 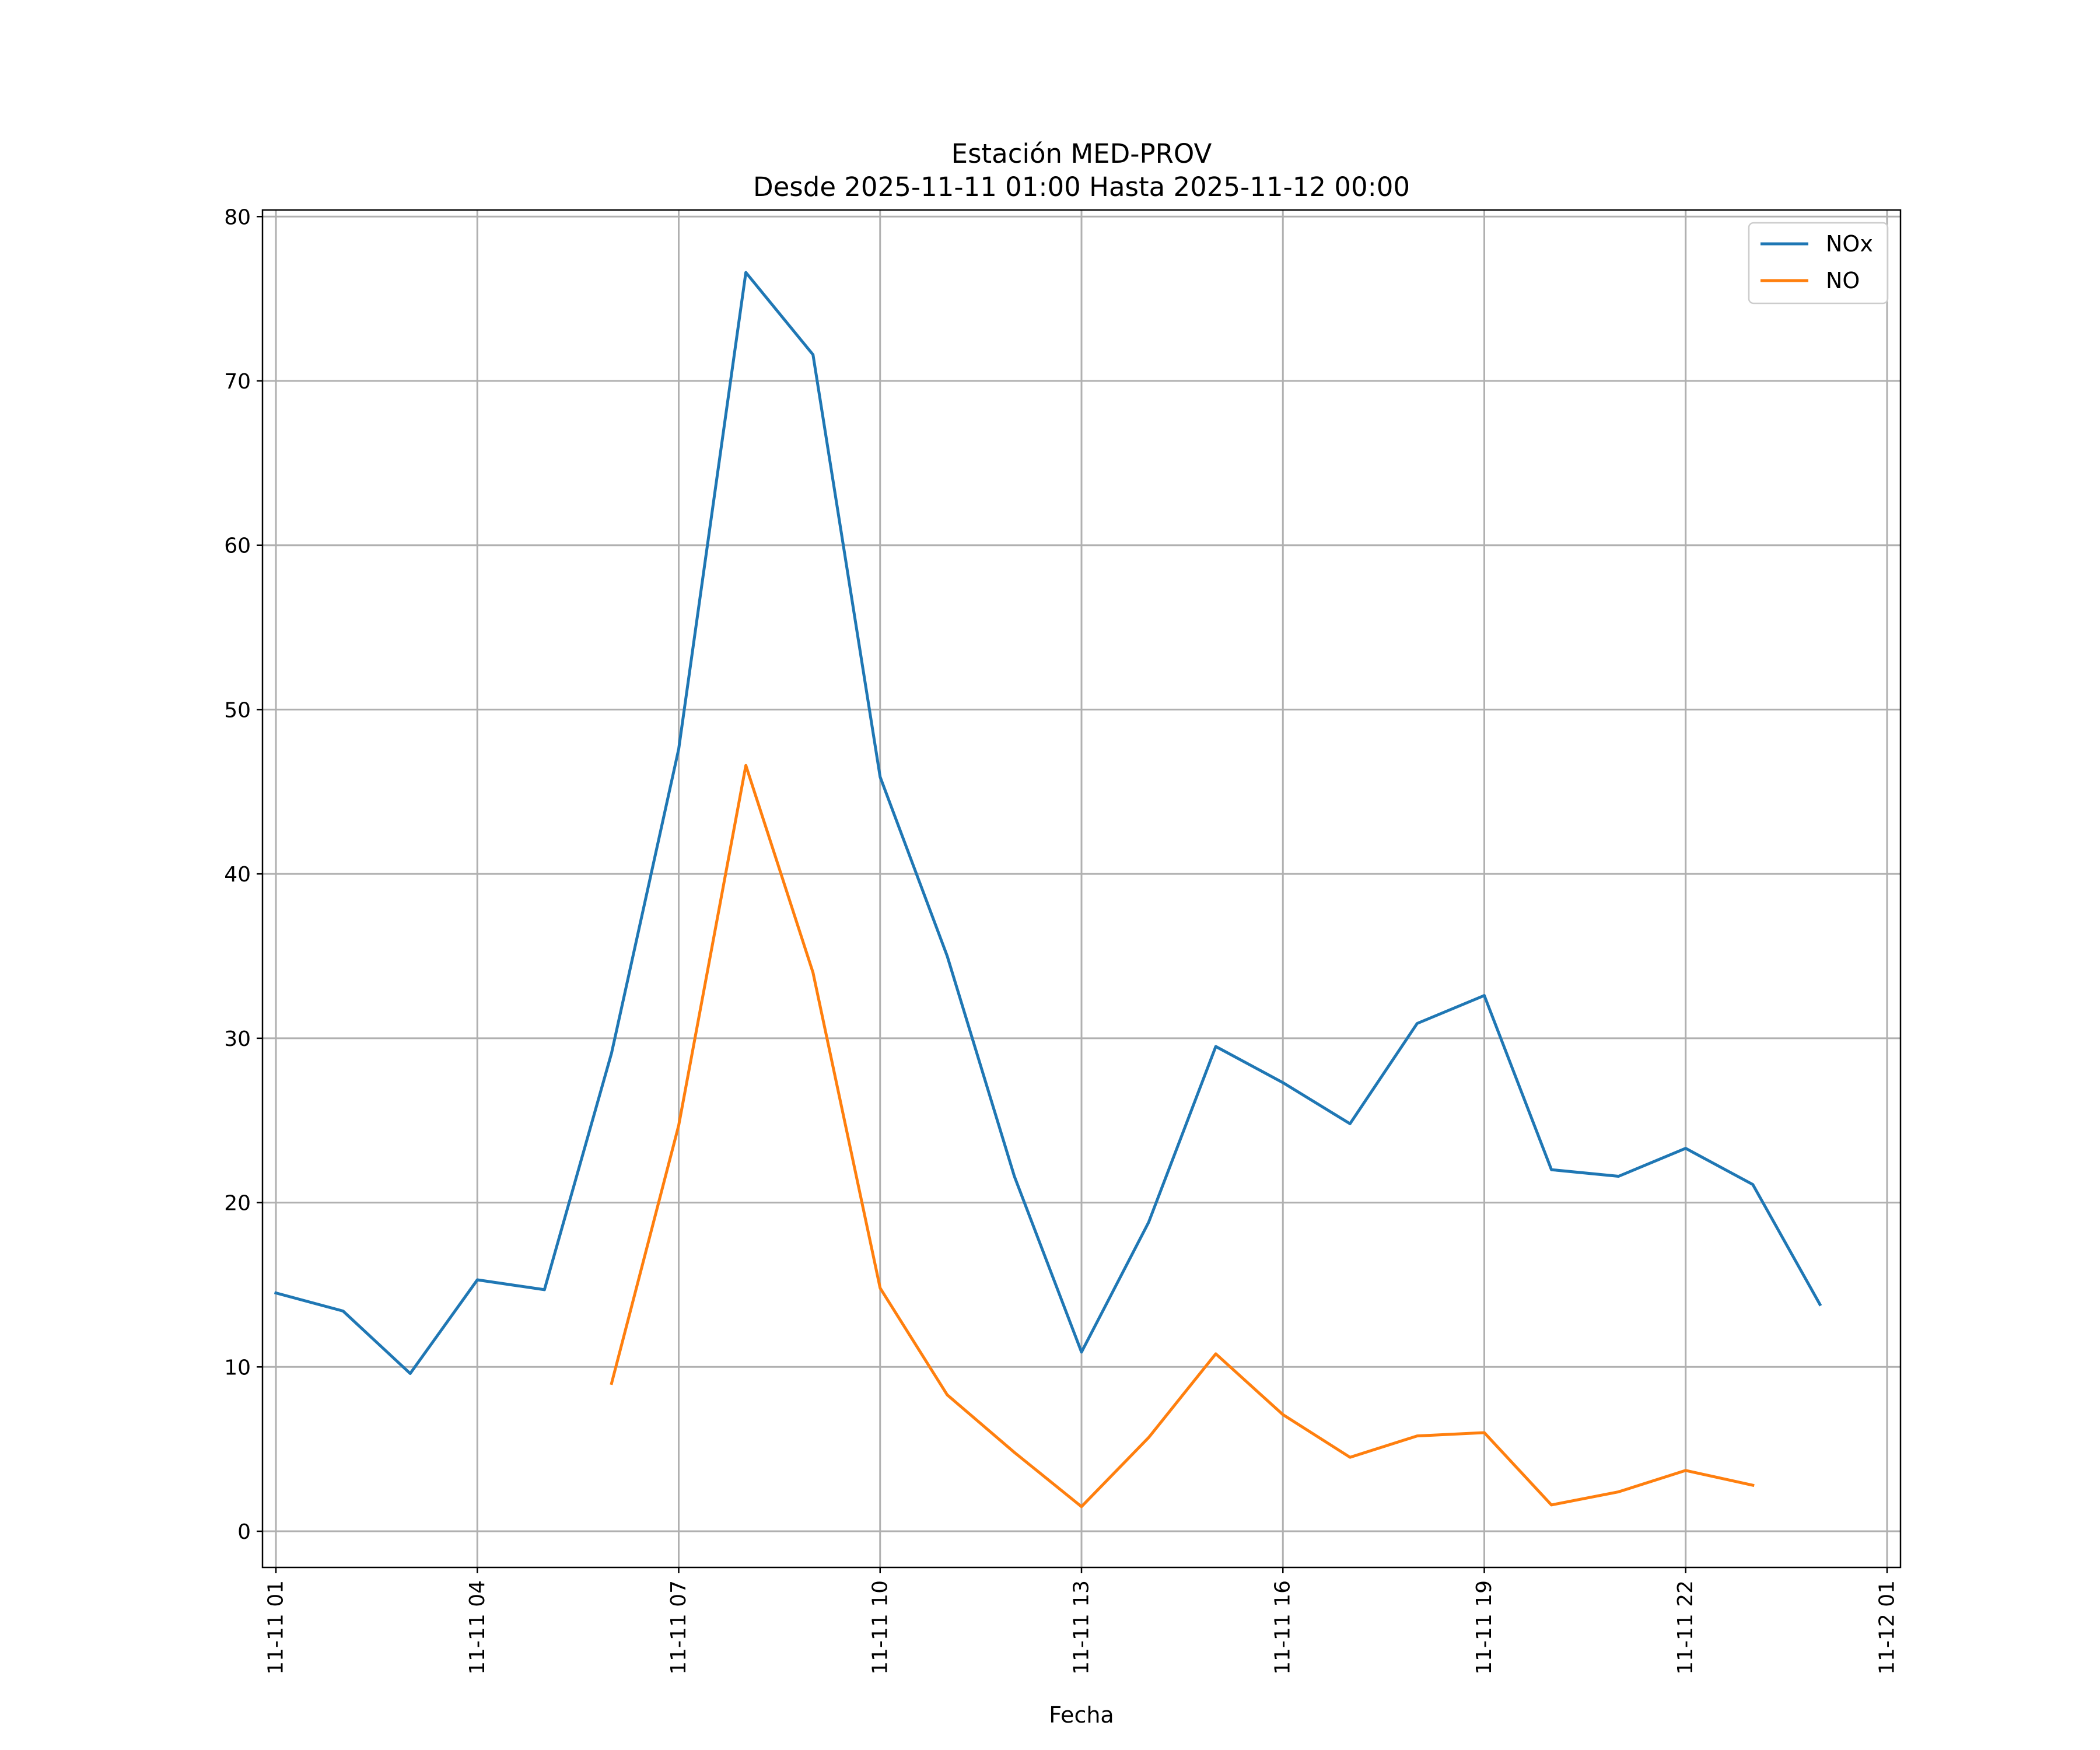 What do you see at coordinates (237, 1204) in the screenshot?
I see `y-tick-label: 20` at bounding box center [237, 1204].